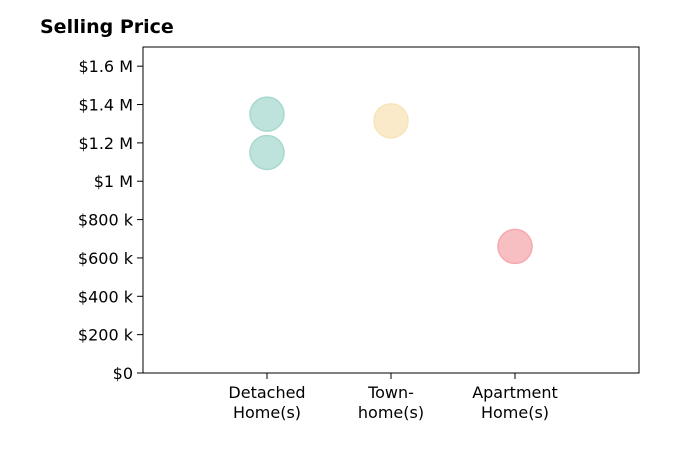 The width and height of the screenshot is (679, 462). Describe the element at coordinates (106, 335) in the screenshot. I see `y-tick-label: $200 k` at that location.